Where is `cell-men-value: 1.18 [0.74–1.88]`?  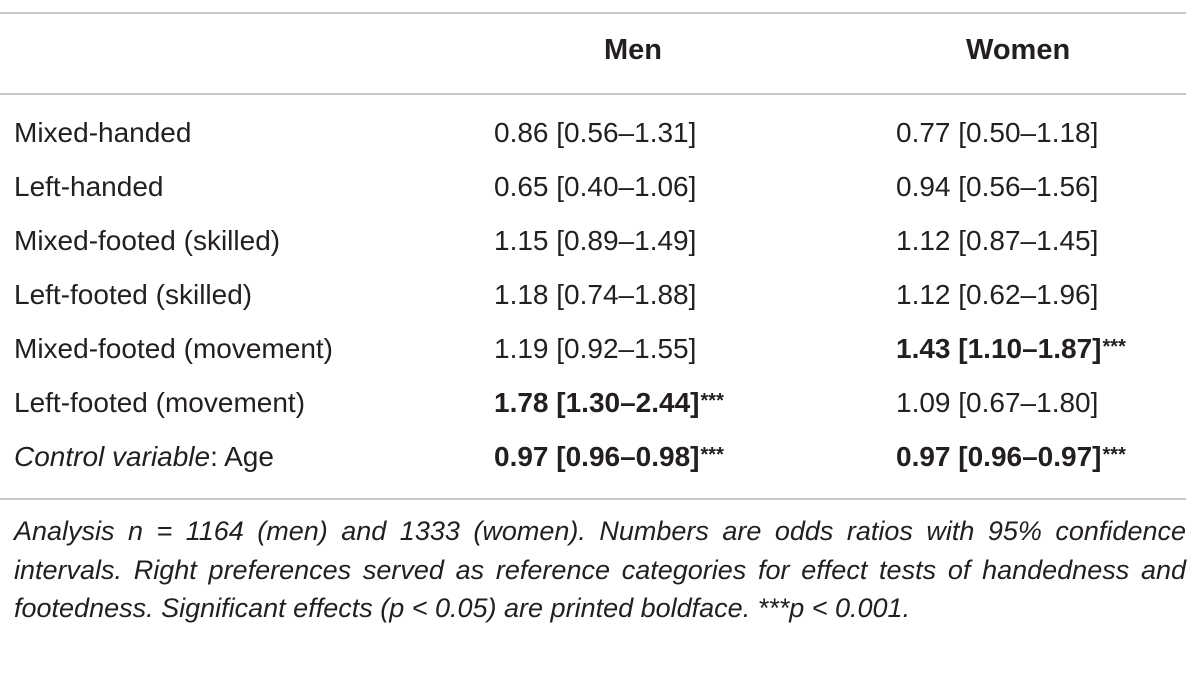 cell-men-value: 1.18 [0.74–1.88] is located at coordinates (595, 294).